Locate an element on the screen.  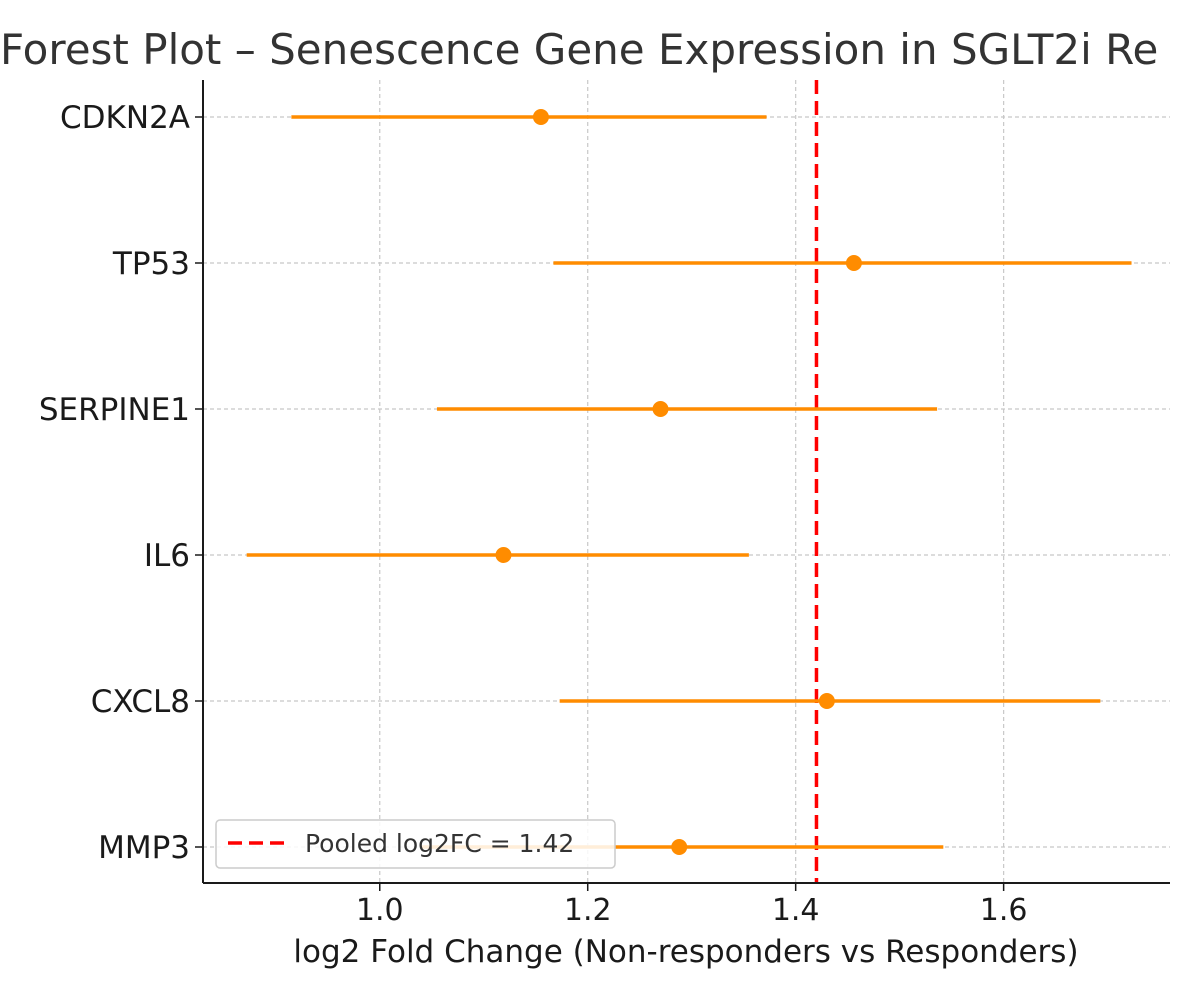
y-tick-label-cdkn2a: CDKN2A is located at coordinates (125, 118).